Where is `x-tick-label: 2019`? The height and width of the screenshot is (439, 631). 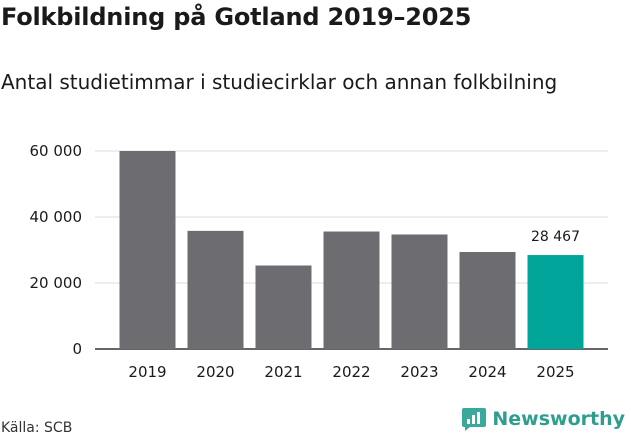
x-tick-label: 2019 is located at coordinates (147, 372).